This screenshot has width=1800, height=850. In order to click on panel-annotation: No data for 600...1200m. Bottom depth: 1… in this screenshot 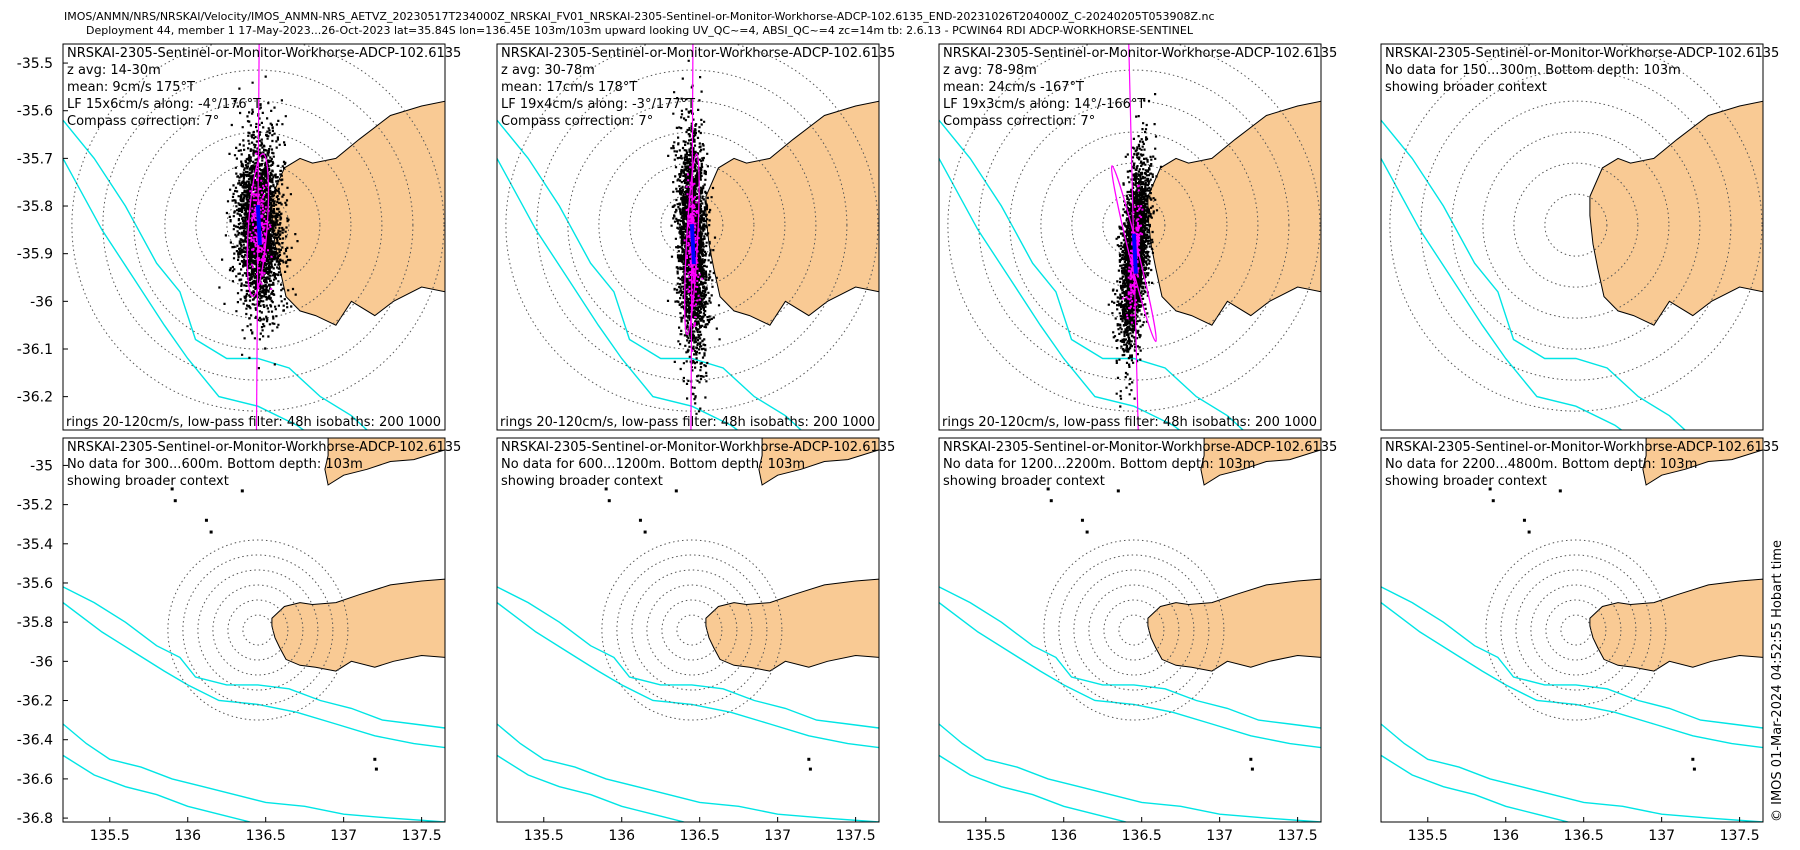, I will do `click(653, 464)`.